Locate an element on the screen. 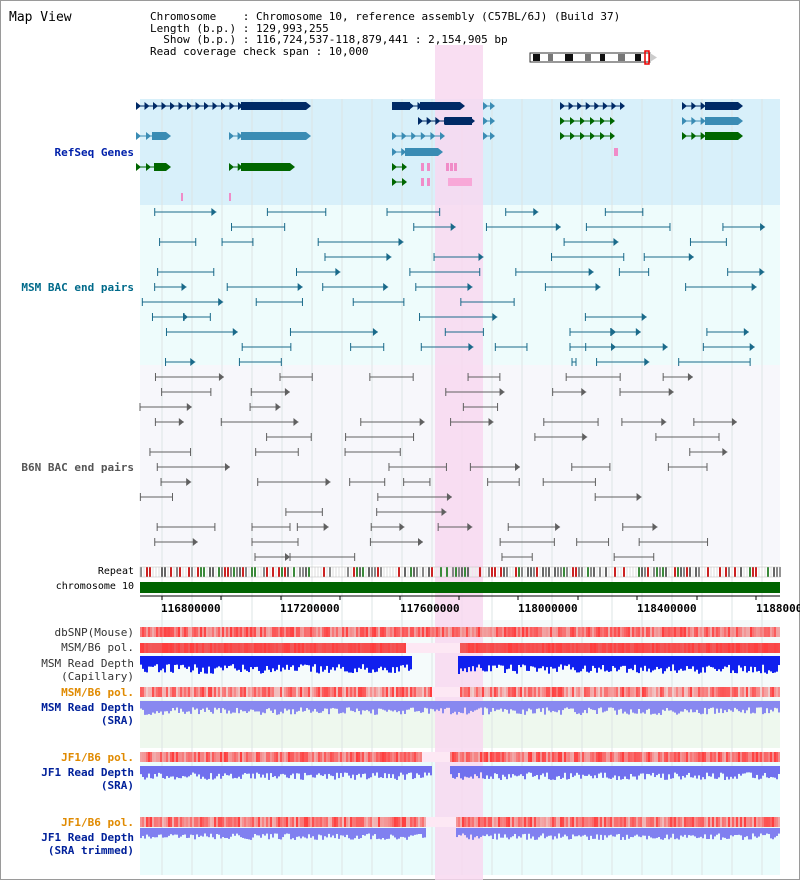  track-label-msm-bac: MSM BAC end pairs is located at coordinates (77, 287).